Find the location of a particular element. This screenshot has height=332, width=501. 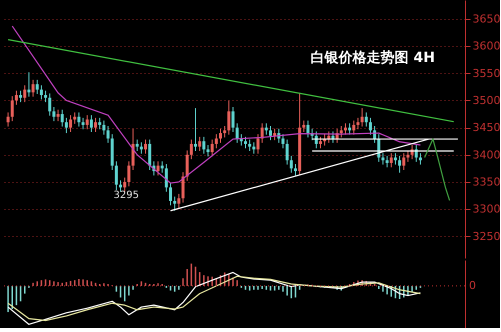

y-tick-label: 3400 is located at coordinates (486, 155).